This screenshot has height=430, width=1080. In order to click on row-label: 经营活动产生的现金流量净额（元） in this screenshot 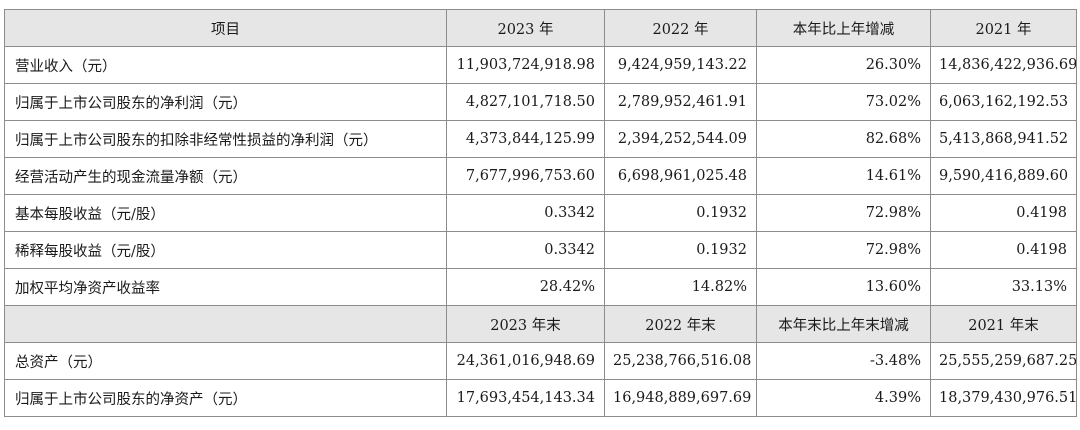, I will do `click(225, 176)`.